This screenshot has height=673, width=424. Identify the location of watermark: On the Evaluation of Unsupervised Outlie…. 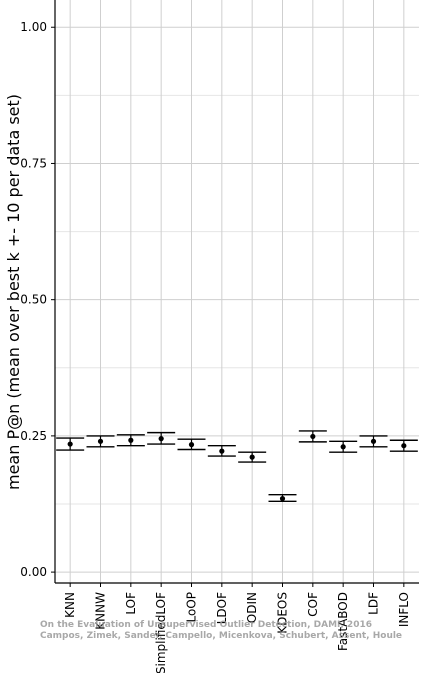
(232, 631).